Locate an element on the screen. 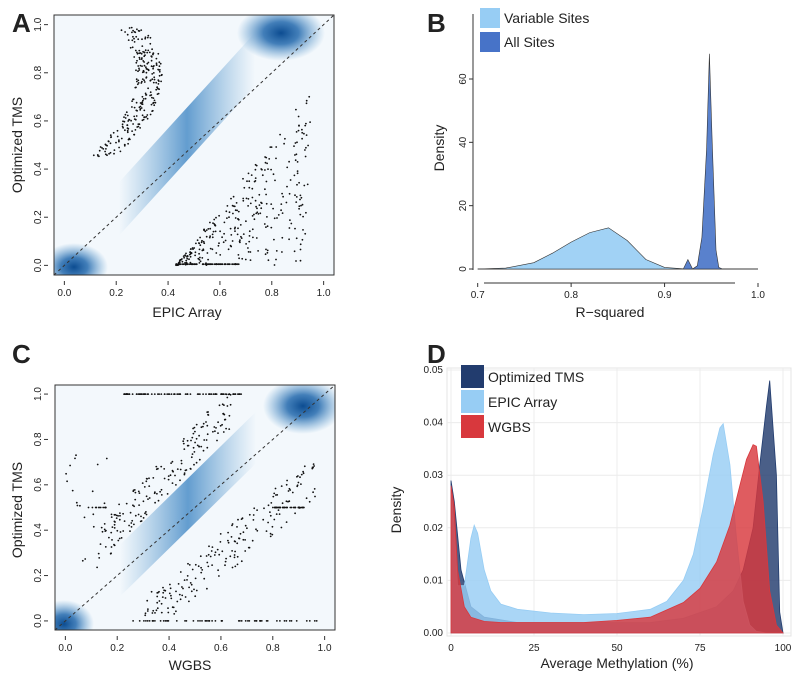 This screenshot has width=800, height=680. y-tick-label: 0.6 is located at coordinates (38, 484).